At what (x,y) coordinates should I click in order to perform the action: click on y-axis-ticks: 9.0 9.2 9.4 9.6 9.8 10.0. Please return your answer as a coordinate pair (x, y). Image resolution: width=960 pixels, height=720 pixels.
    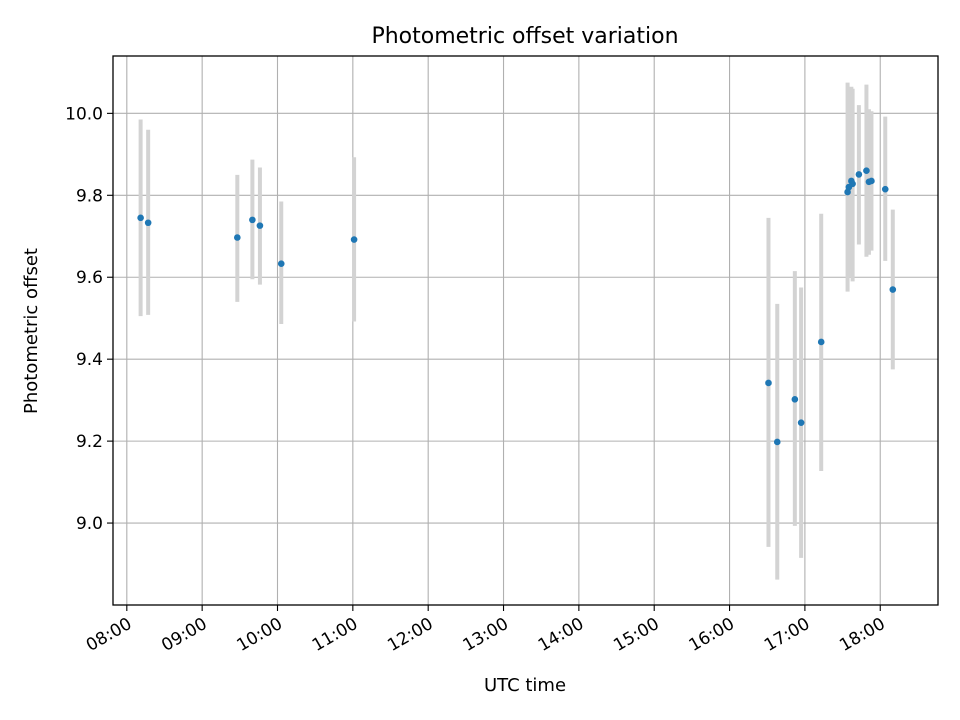
    Looking at the image, I should click on (89, 319).